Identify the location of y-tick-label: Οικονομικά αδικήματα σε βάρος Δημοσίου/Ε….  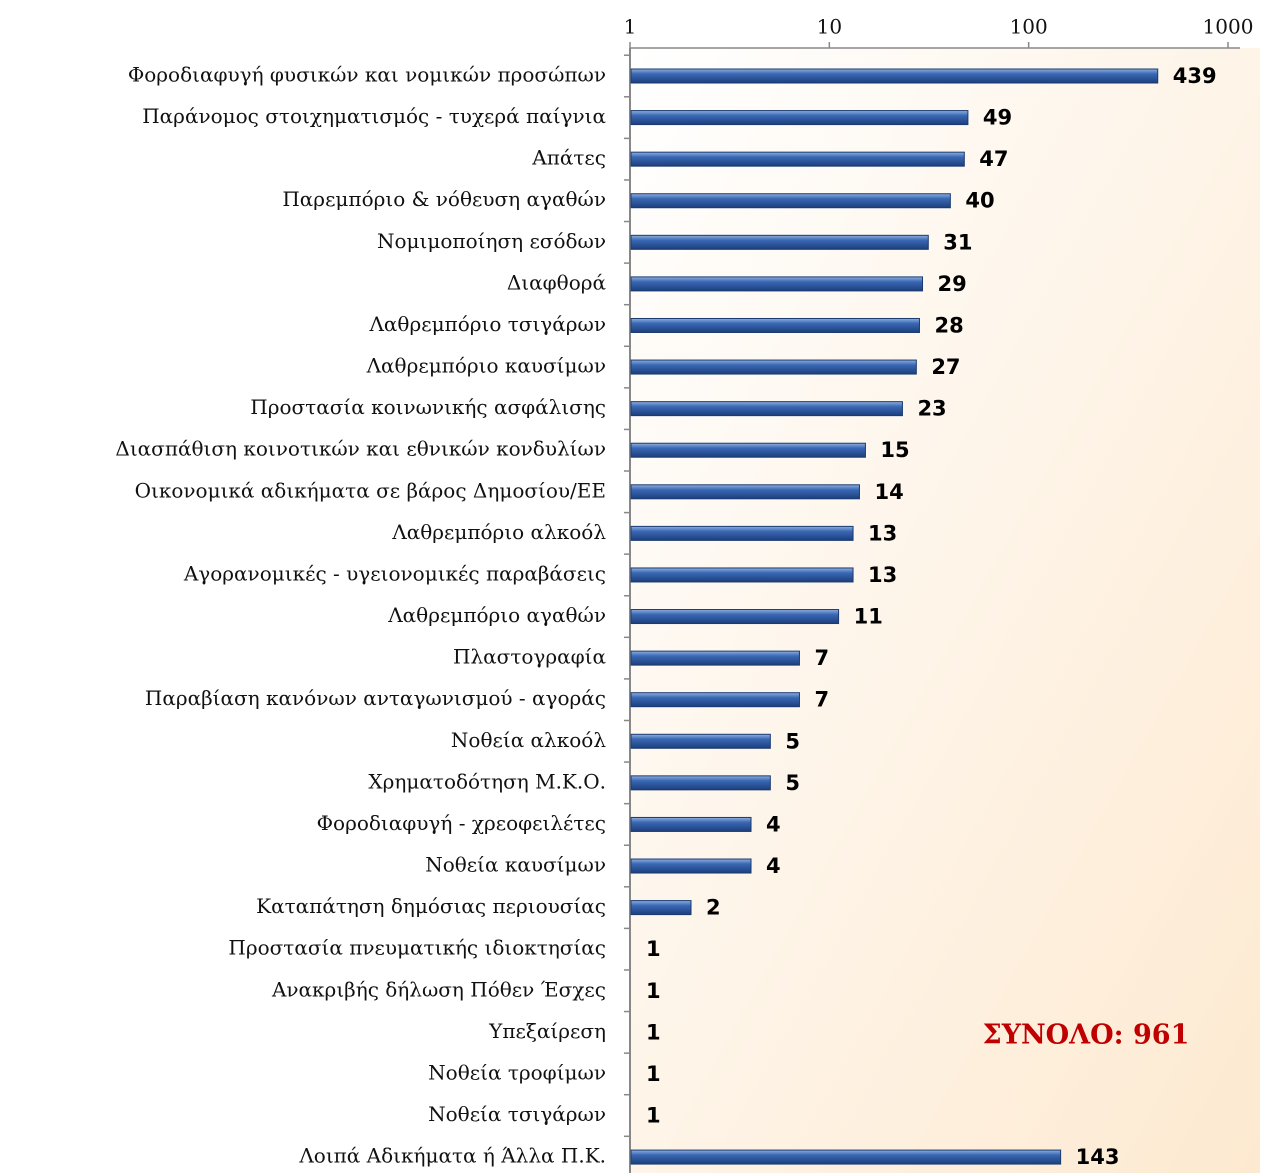
(370, 490).